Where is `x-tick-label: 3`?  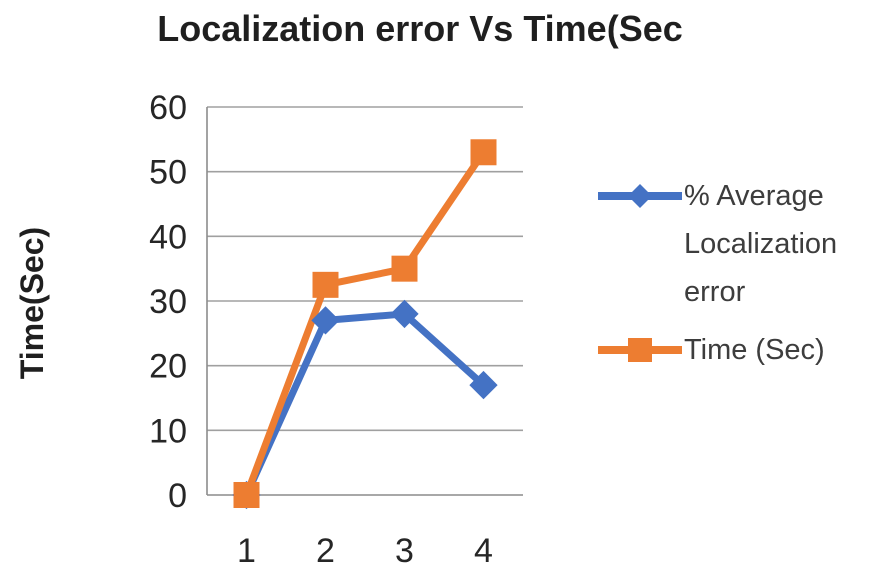
x-tick-label: 3 is located at coordinates (404, 551).